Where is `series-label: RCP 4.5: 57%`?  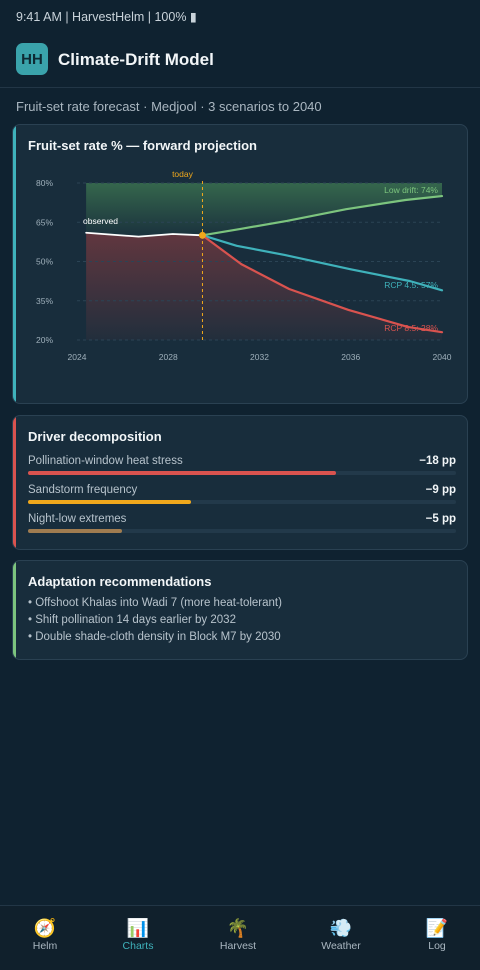
series-label: RCP 4.5: 57% is located at coordinates (411, 285).